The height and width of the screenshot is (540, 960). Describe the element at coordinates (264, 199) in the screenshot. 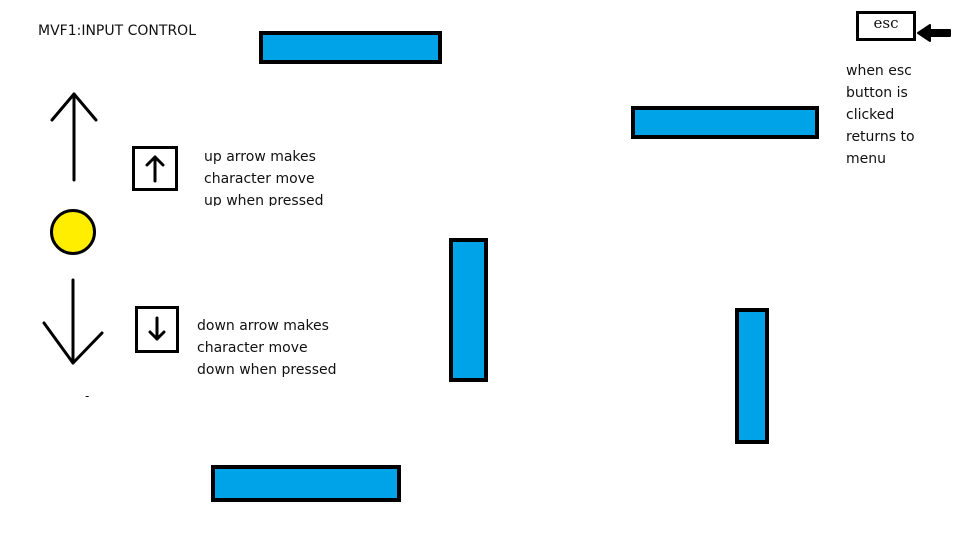

I see `up-description-line: up when pressed` at that location.